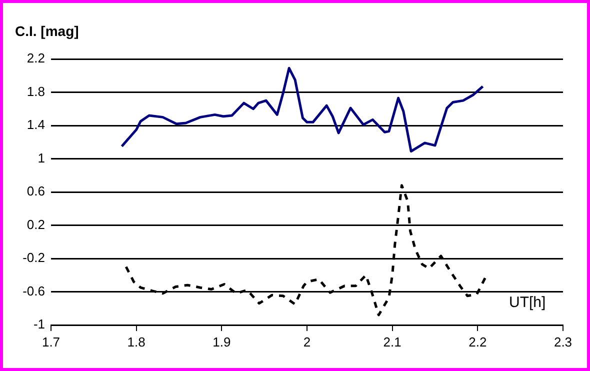 The height and width of the screenshot is (371, 590). Describe the element at coordinates (35, 58) in the screenshot. I see `y-tick-label: 2.2` at that location.